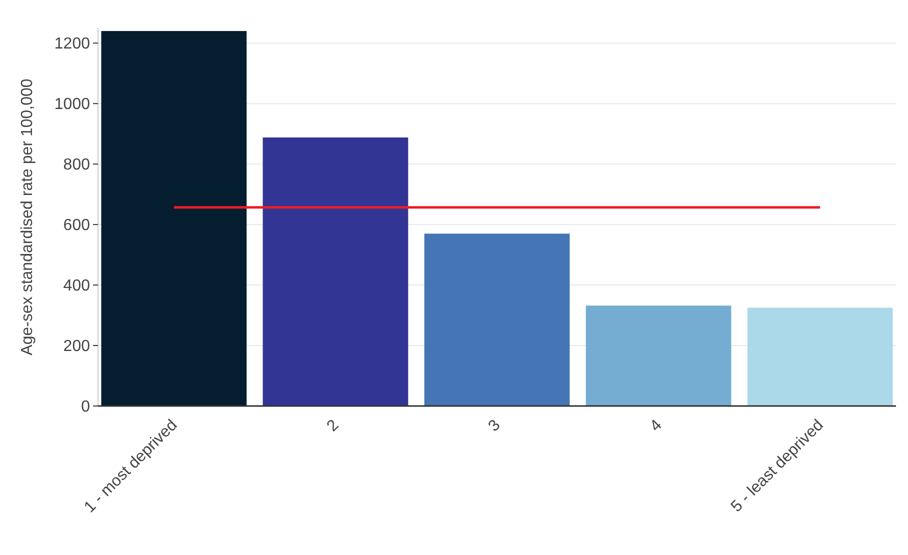 Image resolution: width=908 pixels, height=555 pixels. I want to click on y-tick-label: 1200, so click(72, 44).